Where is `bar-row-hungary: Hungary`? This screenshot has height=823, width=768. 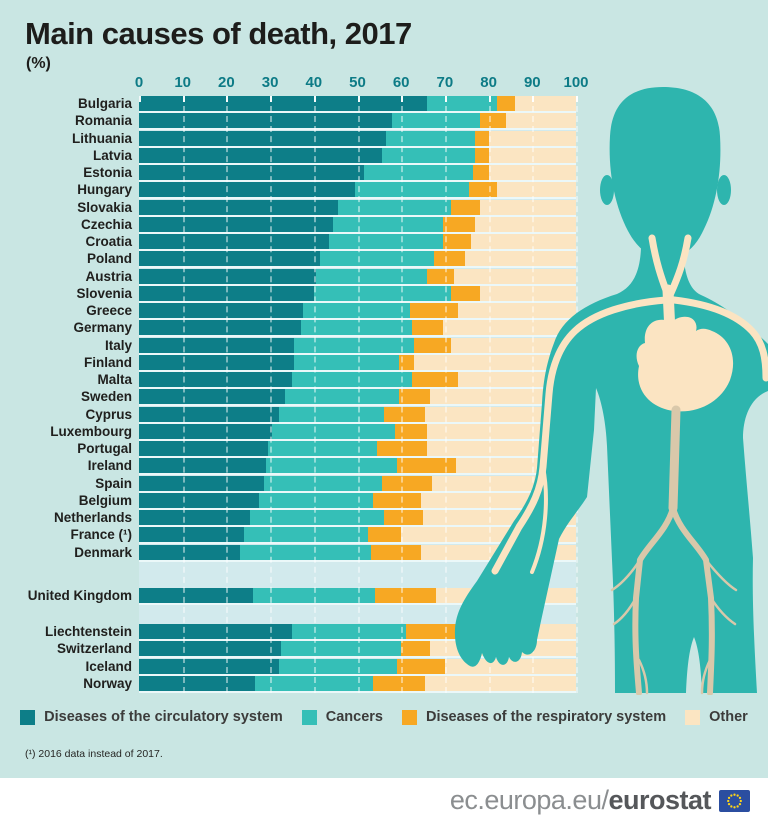
bar-row-hungary: Hungary is located at coordinates (290, 191).